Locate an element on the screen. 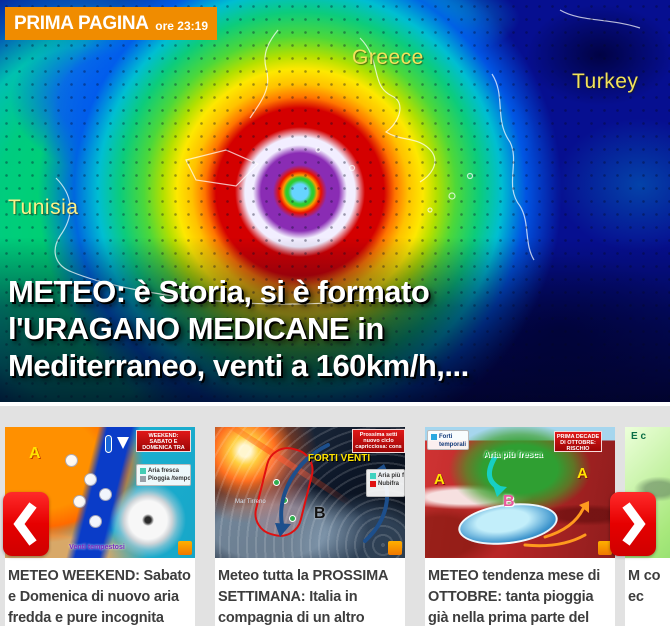 Image resolution: width=670 pixels, height=626 pixels. flow-arrows-graphic is located at coordinates (538, 501).